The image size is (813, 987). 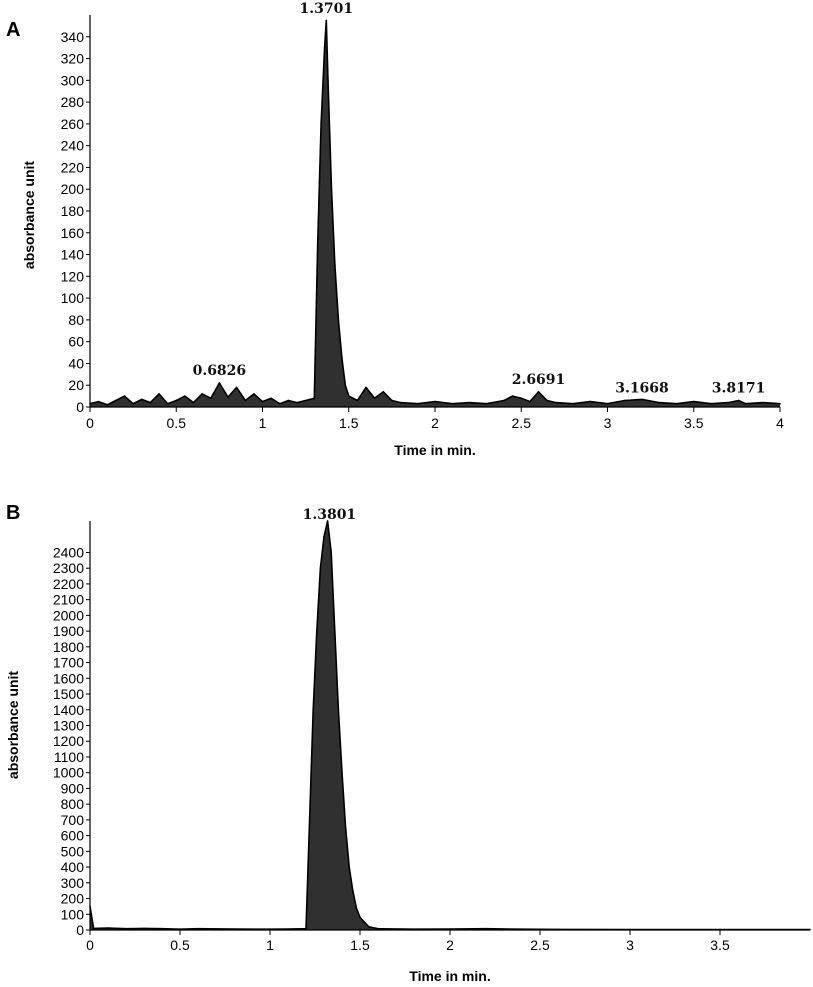 I want to click on y-tick-label: 1700, so click(x=68, y=663).